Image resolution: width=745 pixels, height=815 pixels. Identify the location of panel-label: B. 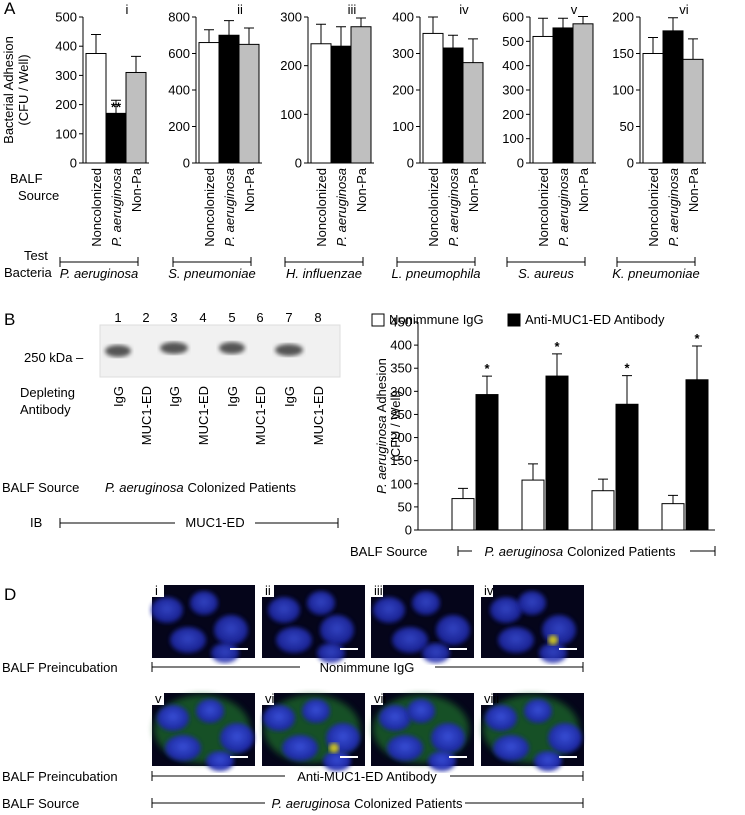
(9, 319).